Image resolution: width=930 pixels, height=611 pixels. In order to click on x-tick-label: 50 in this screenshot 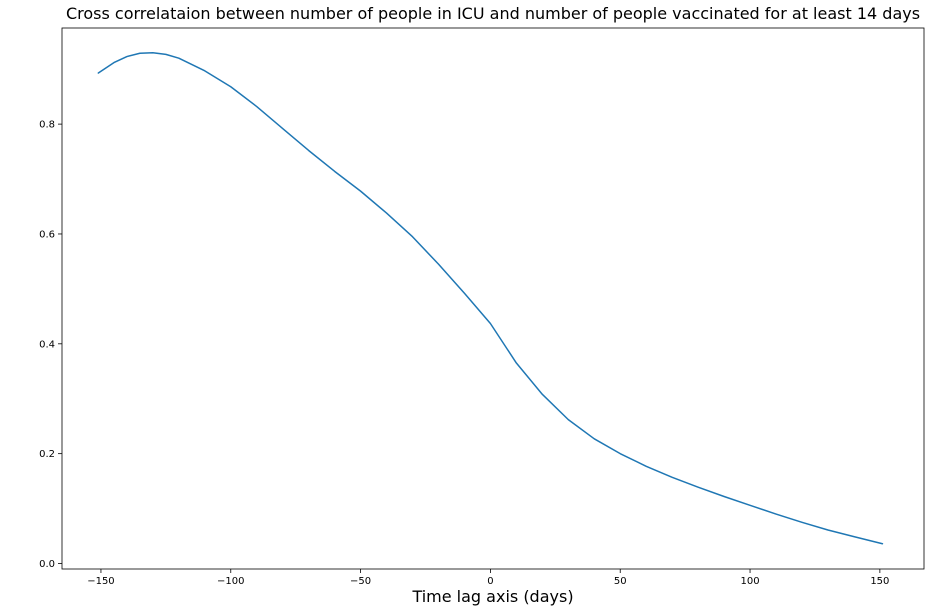, I will do `click(620, 581)`.